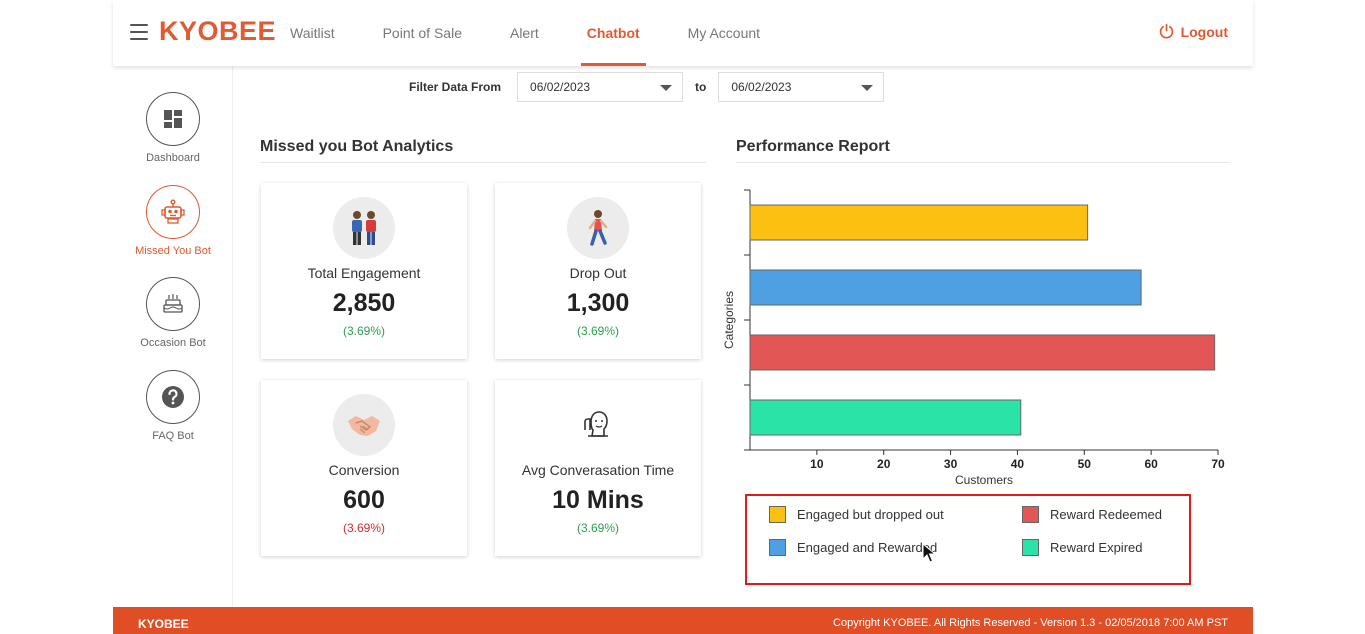  What do you see at coordinates (870, 514) in the screenshot?
I see `legend-label: Engaged but dropped out` at bounding box center [870, 514].